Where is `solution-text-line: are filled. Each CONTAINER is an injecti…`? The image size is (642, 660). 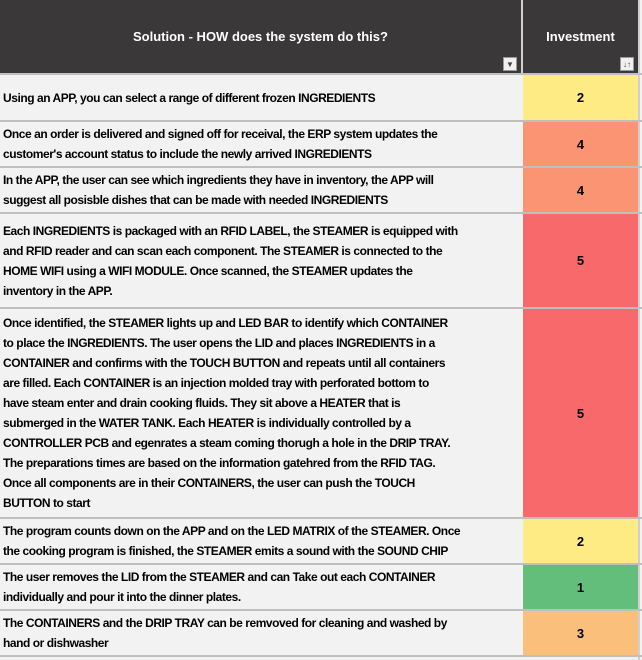
solution-text-line: are filled. Each CONTAINER is an injecti… is located at coordinates (216, 383).